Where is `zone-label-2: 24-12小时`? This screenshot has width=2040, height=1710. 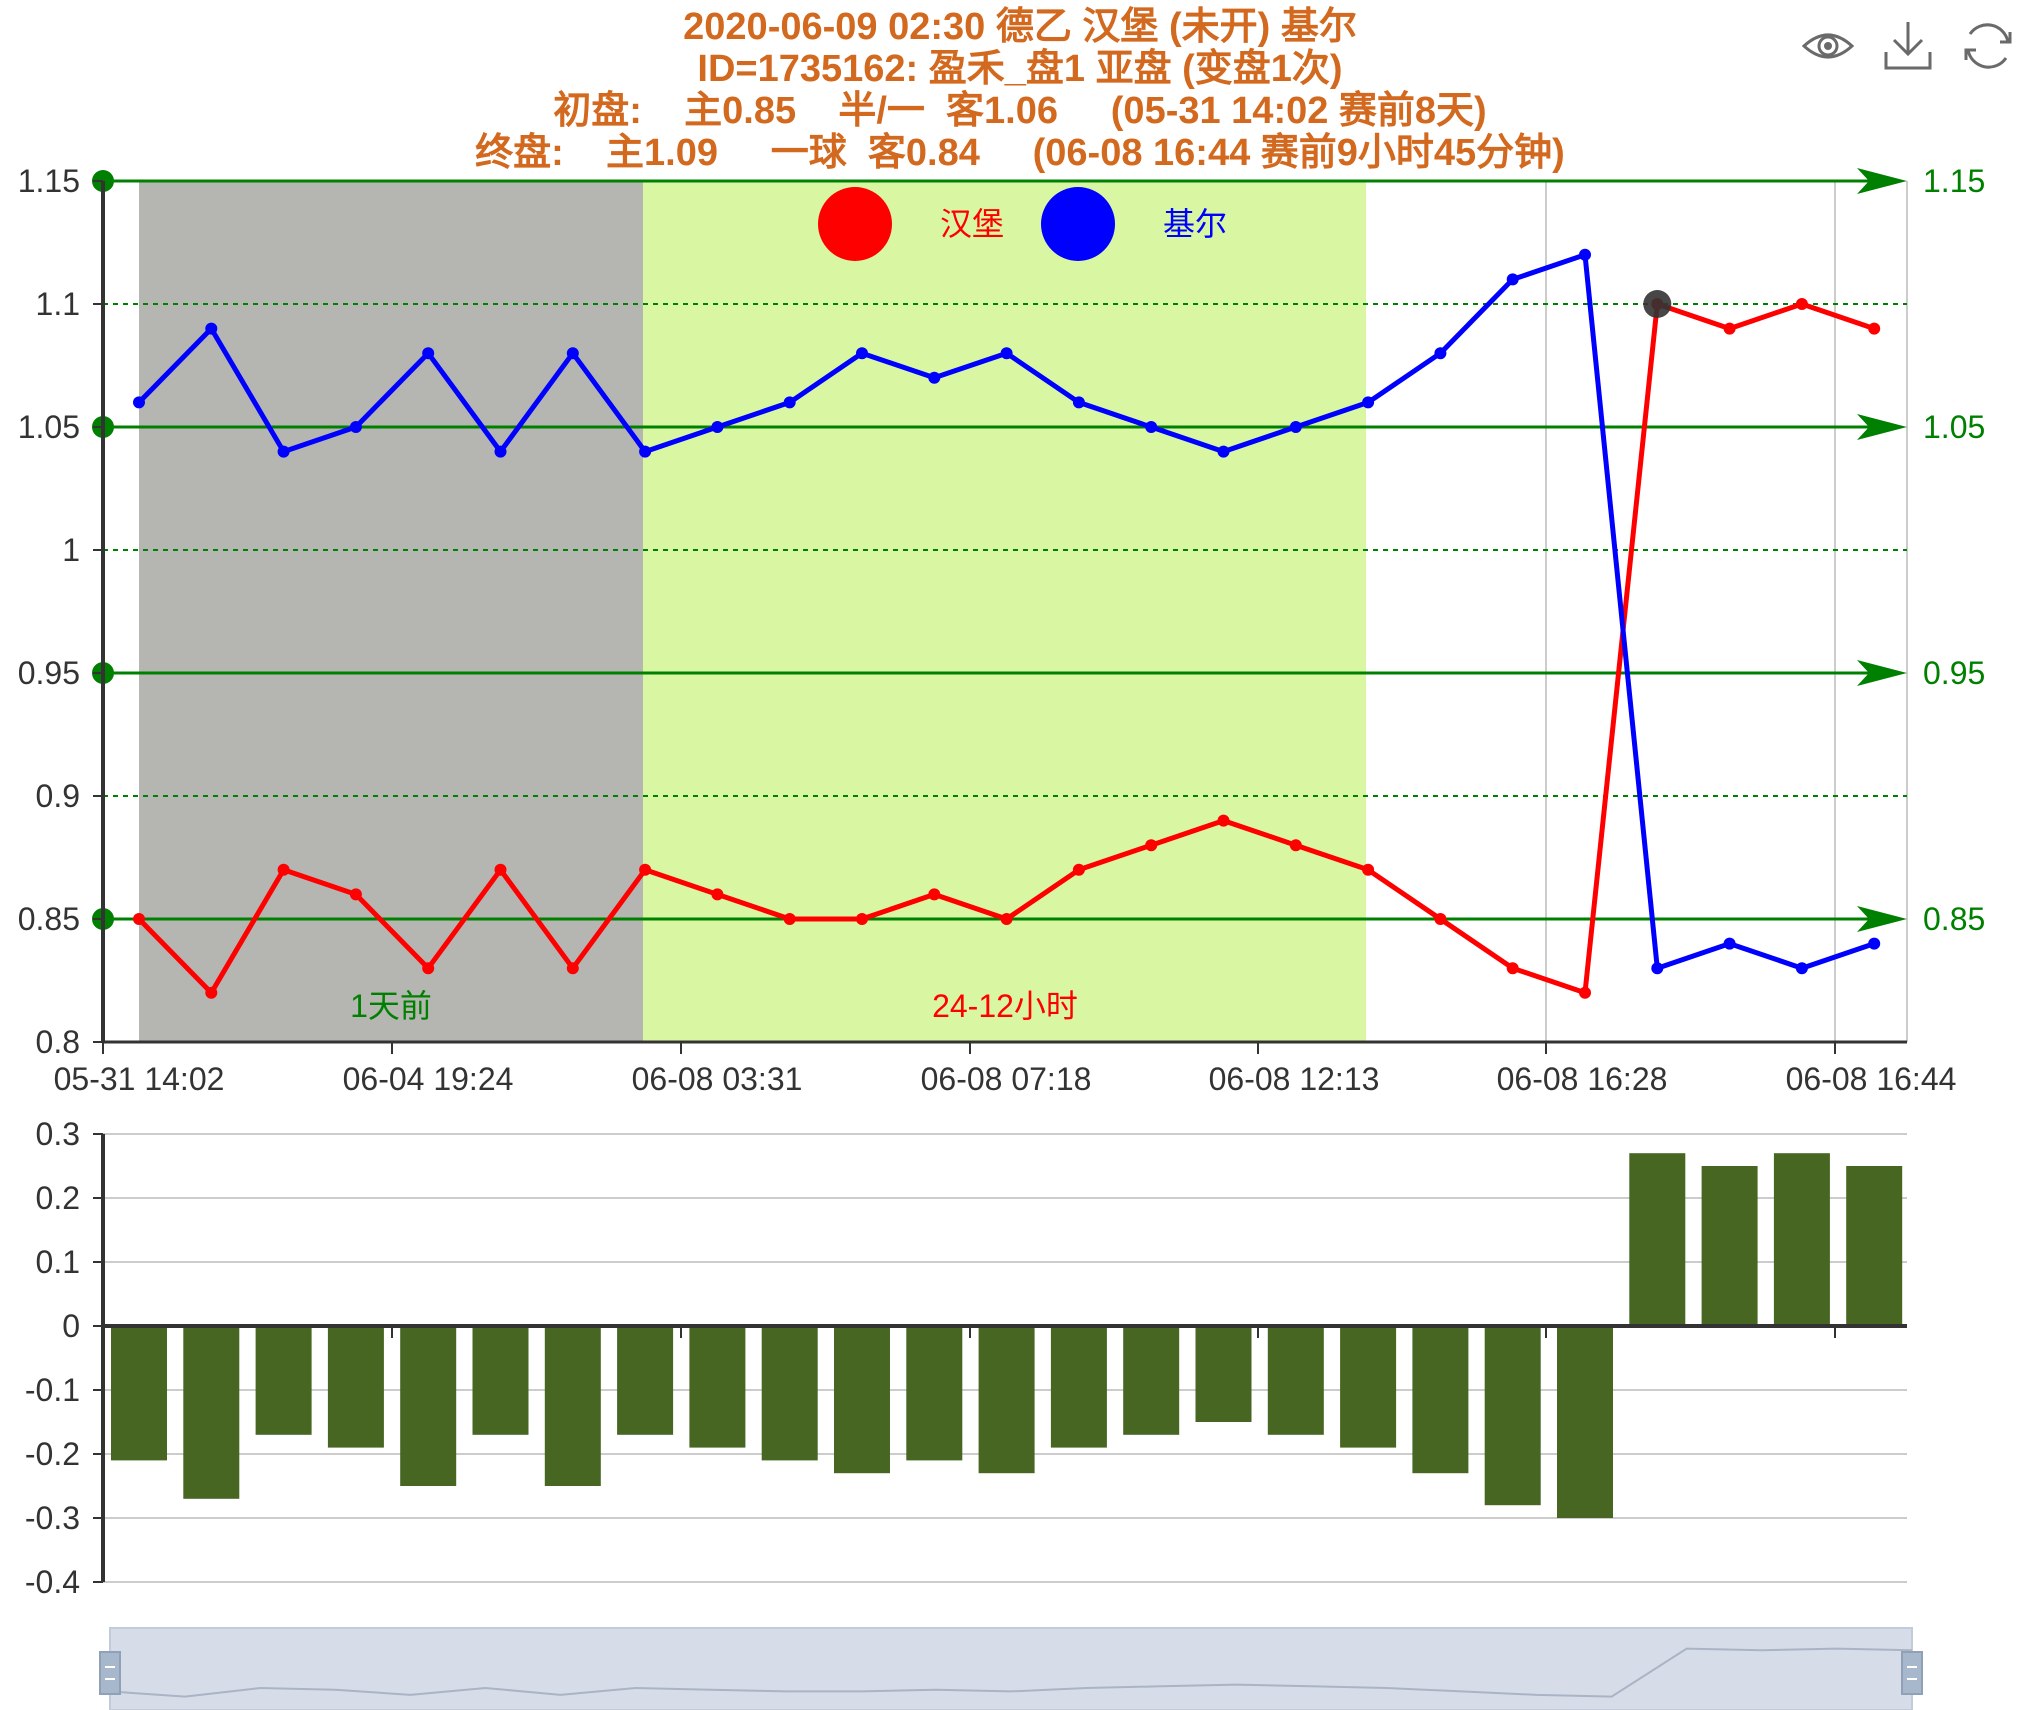 zone-label-2: 24-12小时 is located at coordinates (1005, 1006).